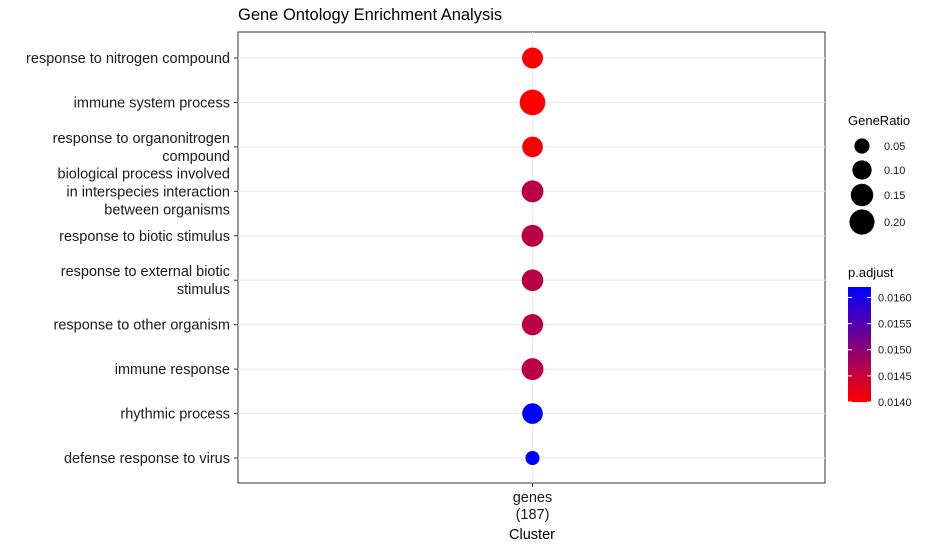 This screenshot has height=551, width=931. What do you see at coordinates (147, 459) in the screenshot?
I see `y-tick-label: defense response to virus` at bounding box center [147, 459].